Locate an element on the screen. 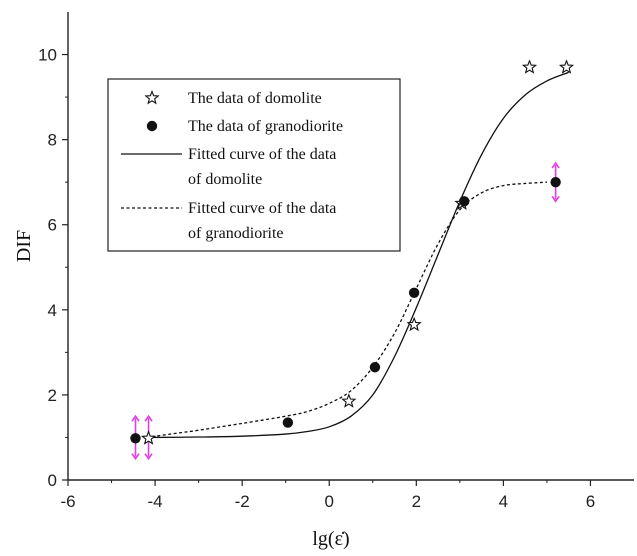 This screenshot has height=556, width=637. y-tick-label: 6 is located at coordinates (52, 225).